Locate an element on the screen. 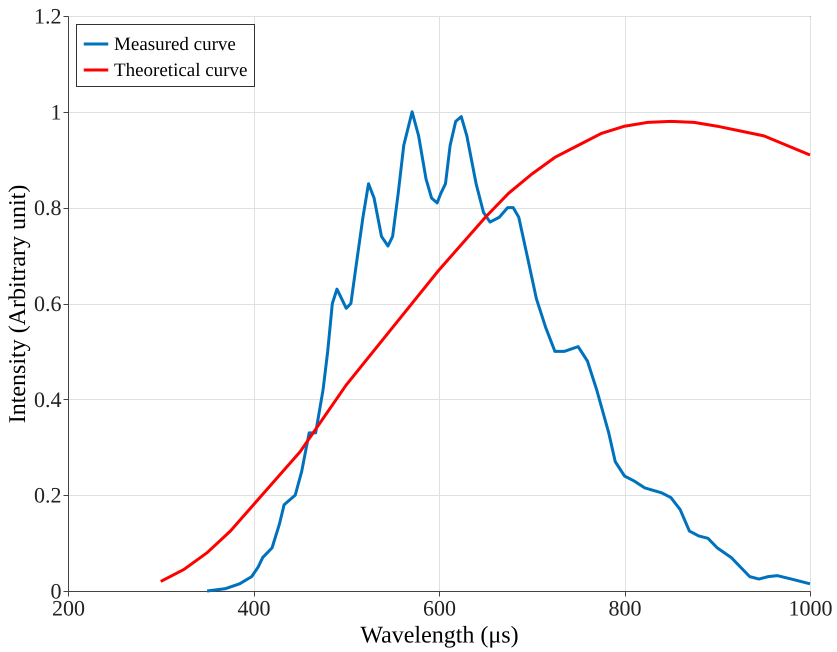 The height and width of the screenshot is (652, 837). y-tick-label: 0.2 is located at coordinates (48, 495).